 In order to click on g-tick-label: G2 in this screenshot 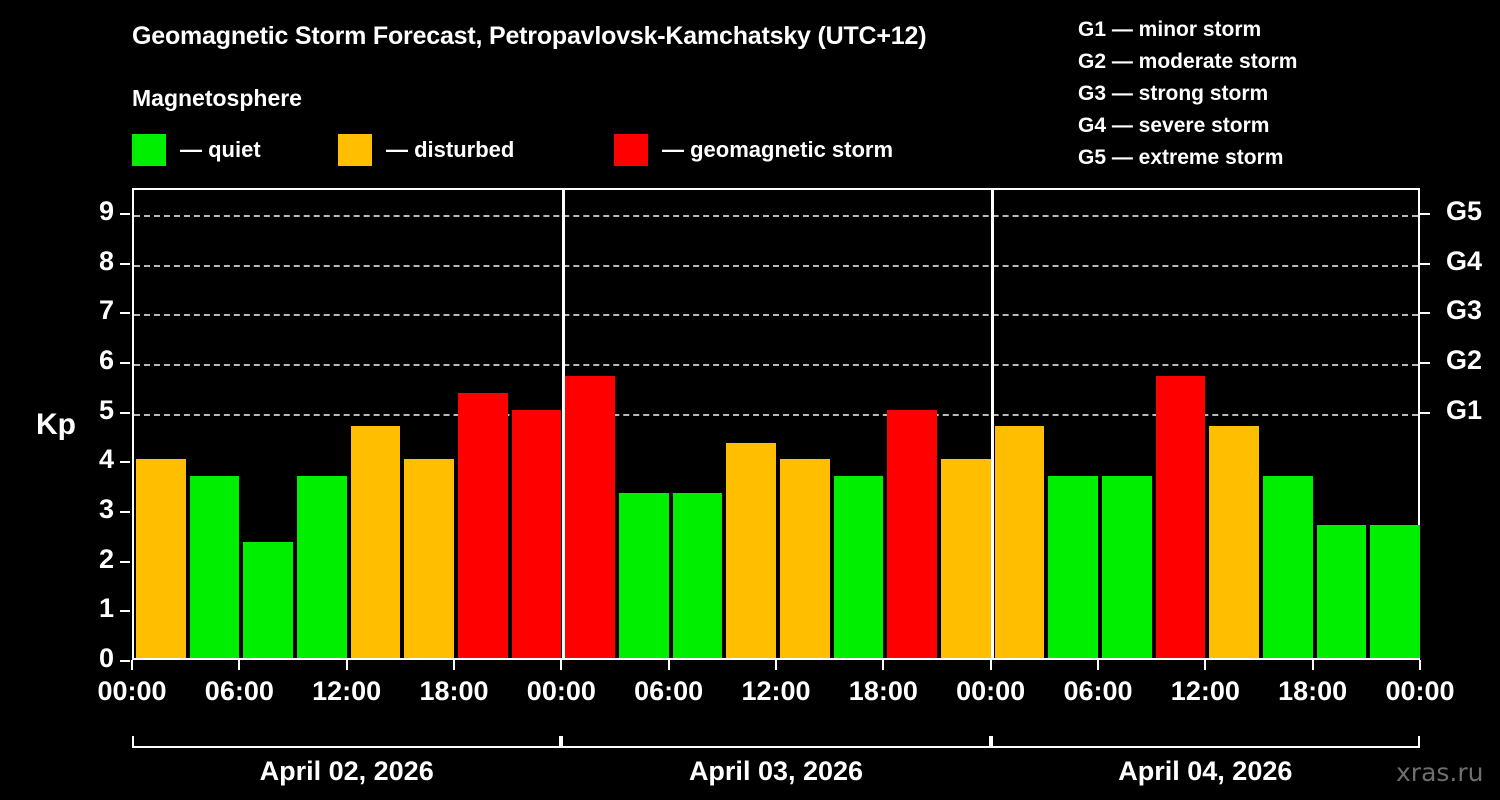, I will do `click(1464, 359)`.